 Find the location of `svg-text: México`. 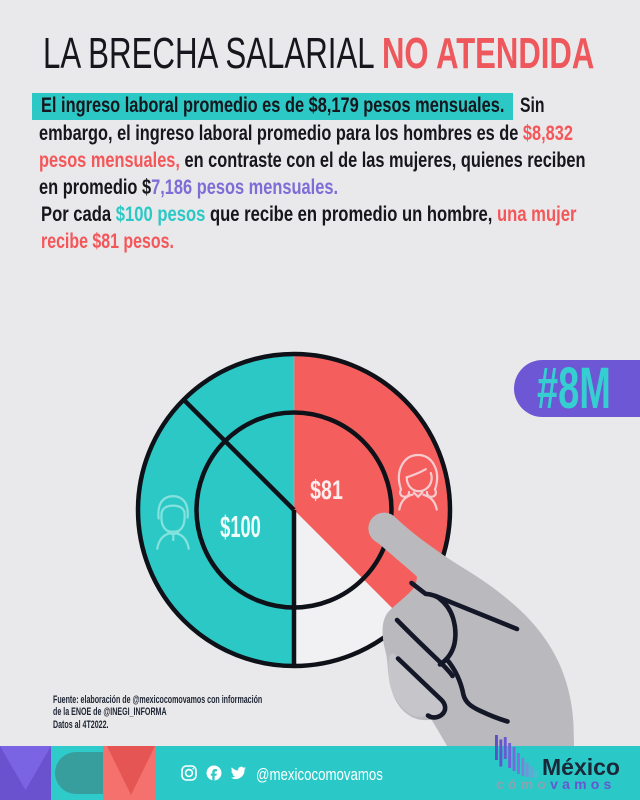

svg-text: México is located at coordinates (581, 767).